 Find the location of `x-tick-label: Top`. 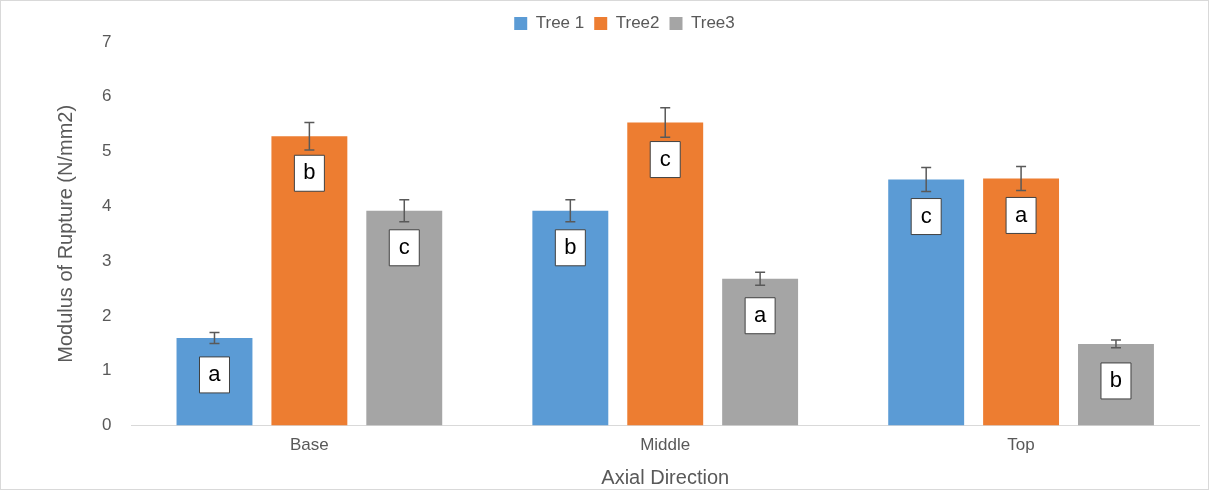

x-tick-label: Top is located at coordinates (1021, 445).